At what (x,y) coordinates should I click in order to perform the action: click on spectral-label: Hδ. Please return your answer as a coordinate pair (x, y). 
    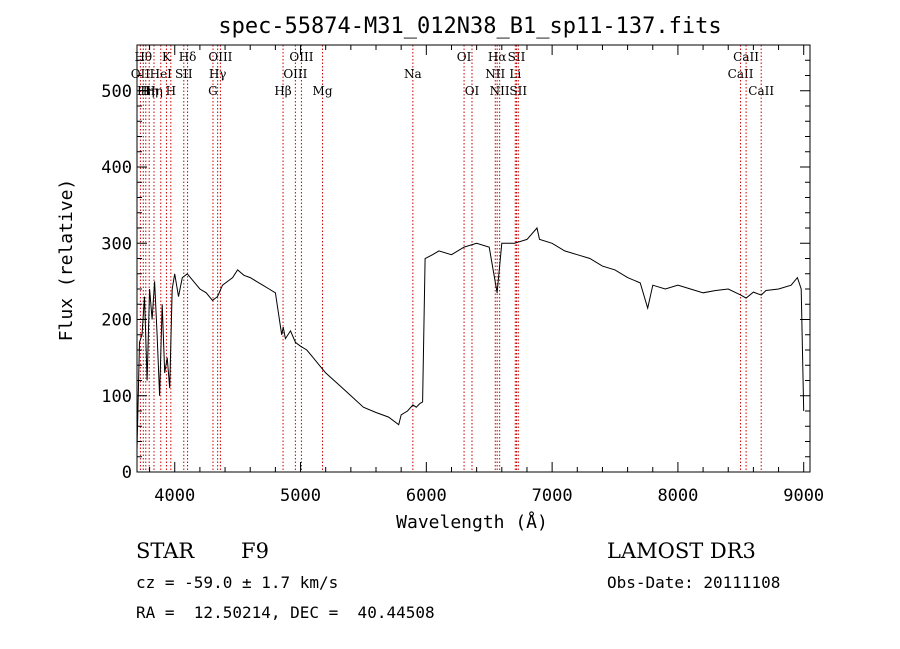
    Looking at the image, I should click on (188, 57).